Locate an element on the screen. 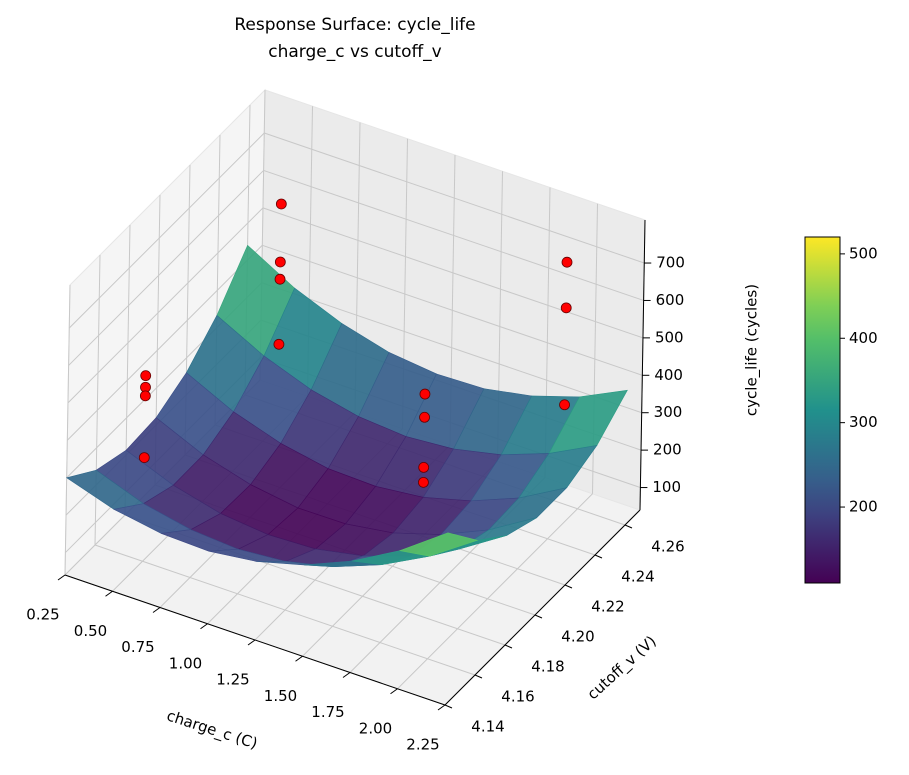  z-tick-label: 100 is located at coordinates (666, 487).